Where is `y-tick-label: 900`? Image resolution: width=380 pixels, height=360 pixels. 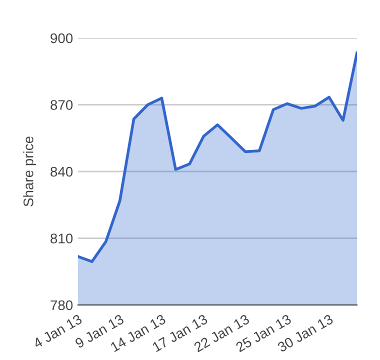
y-tick-label: 900 is located at coordinates (61, 38).